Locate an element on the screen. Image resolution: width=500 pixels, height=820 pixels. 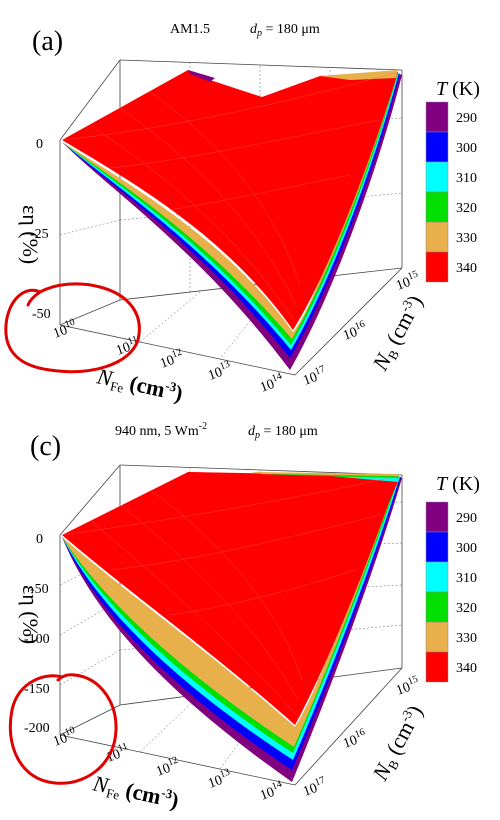
x-tick-a-2: 1012 is located at coordinates (171, 359).